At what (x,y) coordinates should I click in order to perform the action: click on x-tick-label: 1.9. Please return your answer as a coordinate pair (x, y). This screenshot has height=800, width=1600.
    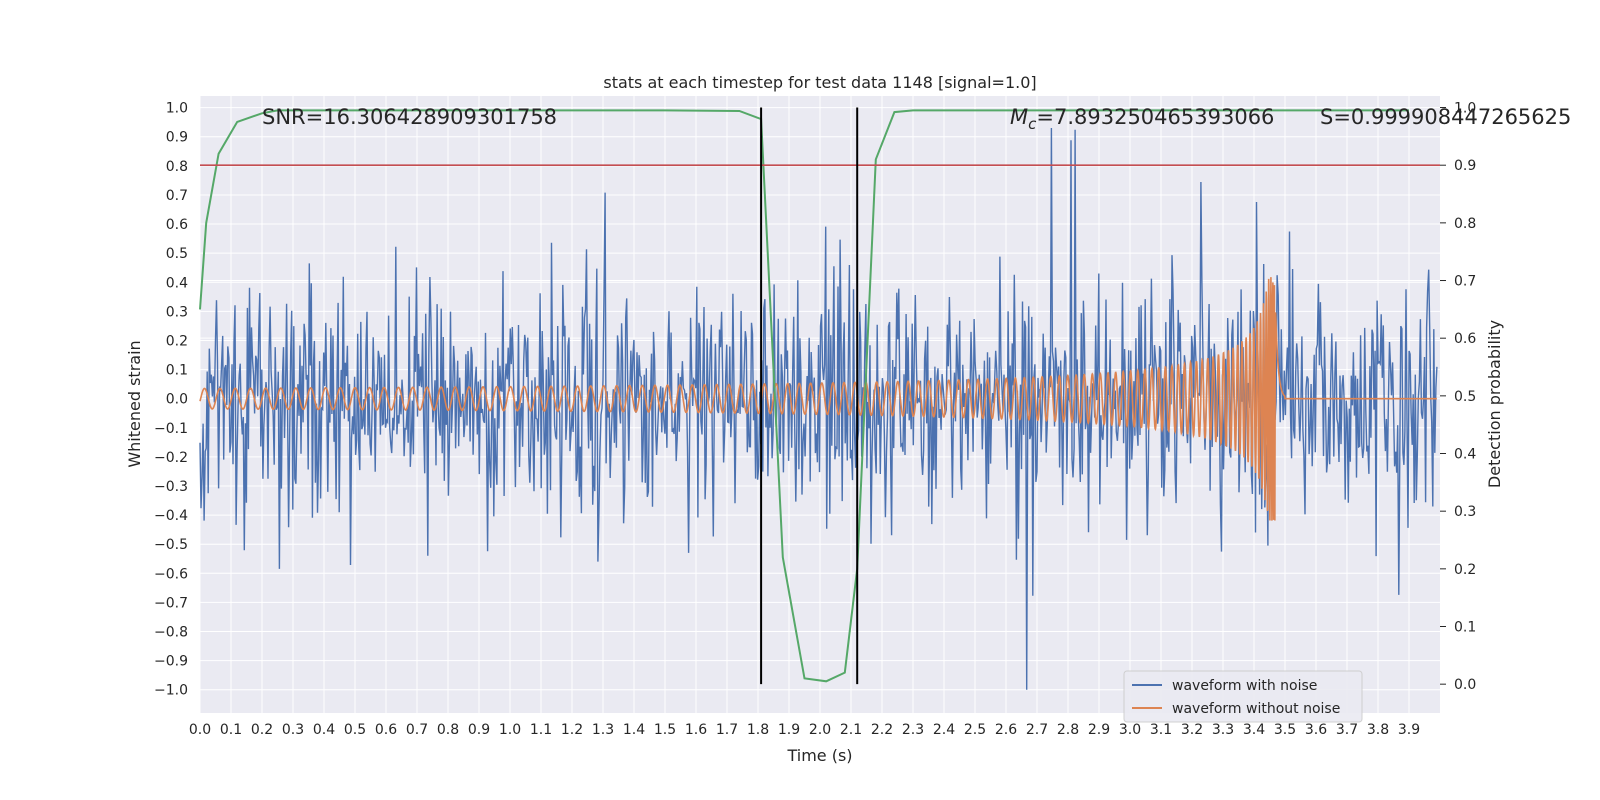
    Looking at the image, I should click on (789, 730).